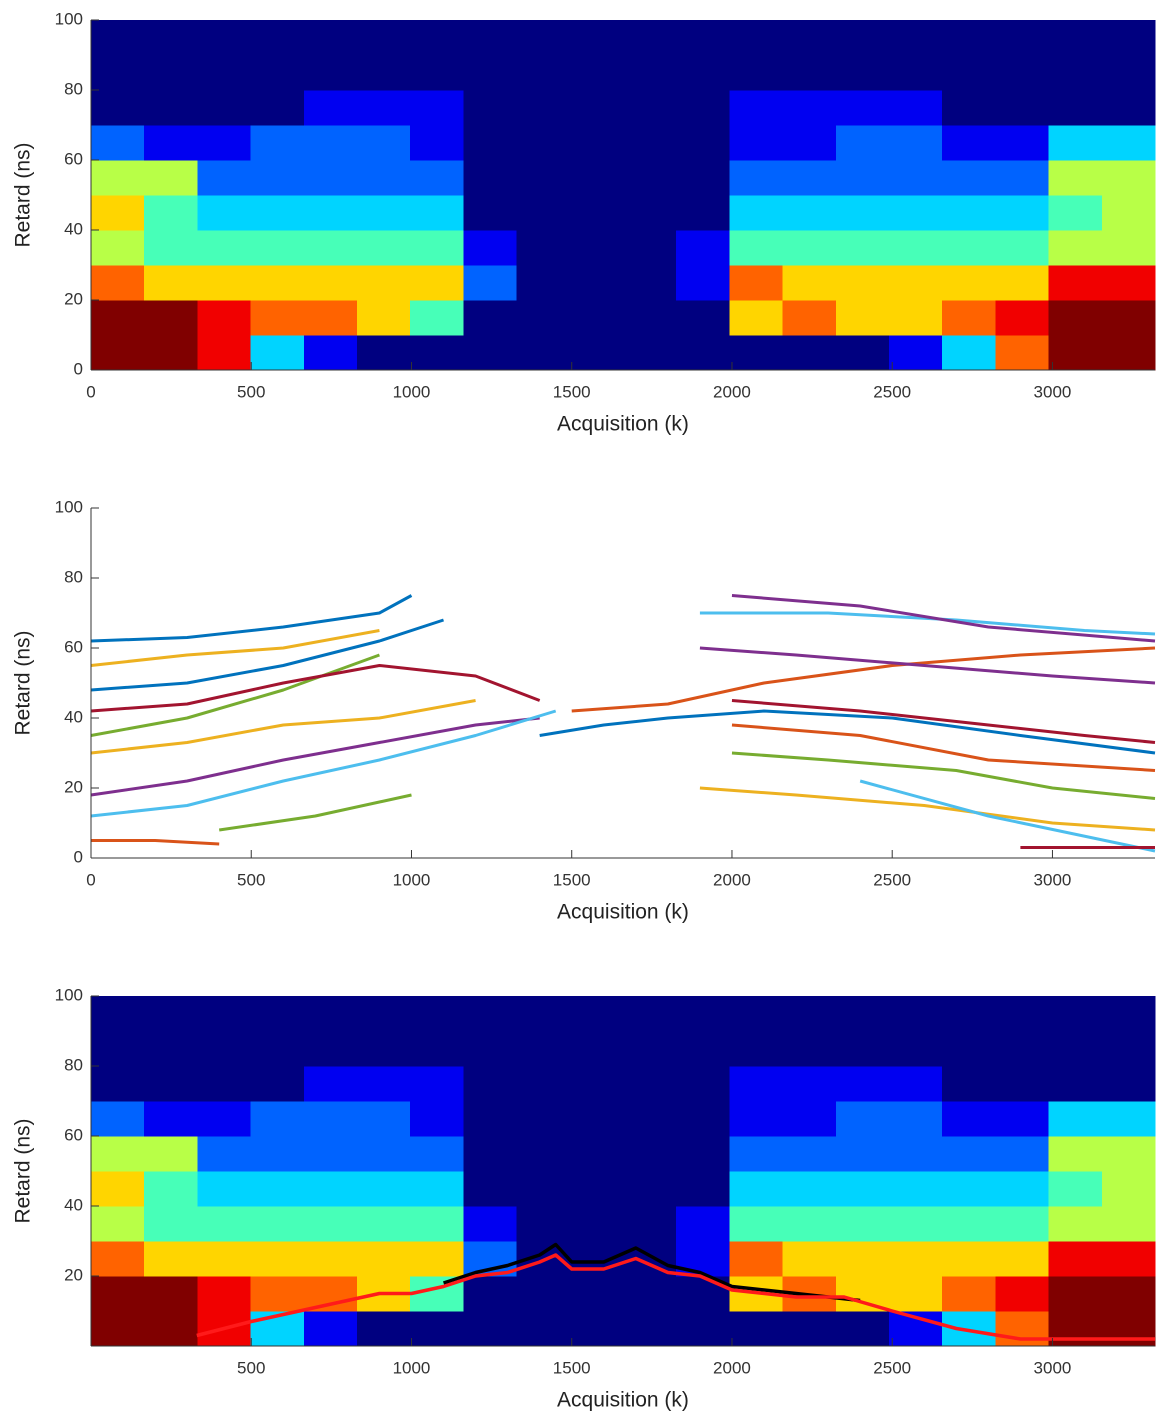 The height and width of the screenshot is (1421, 1157). I want to click on x-tick-label: 3000, so click(1053, 1367).